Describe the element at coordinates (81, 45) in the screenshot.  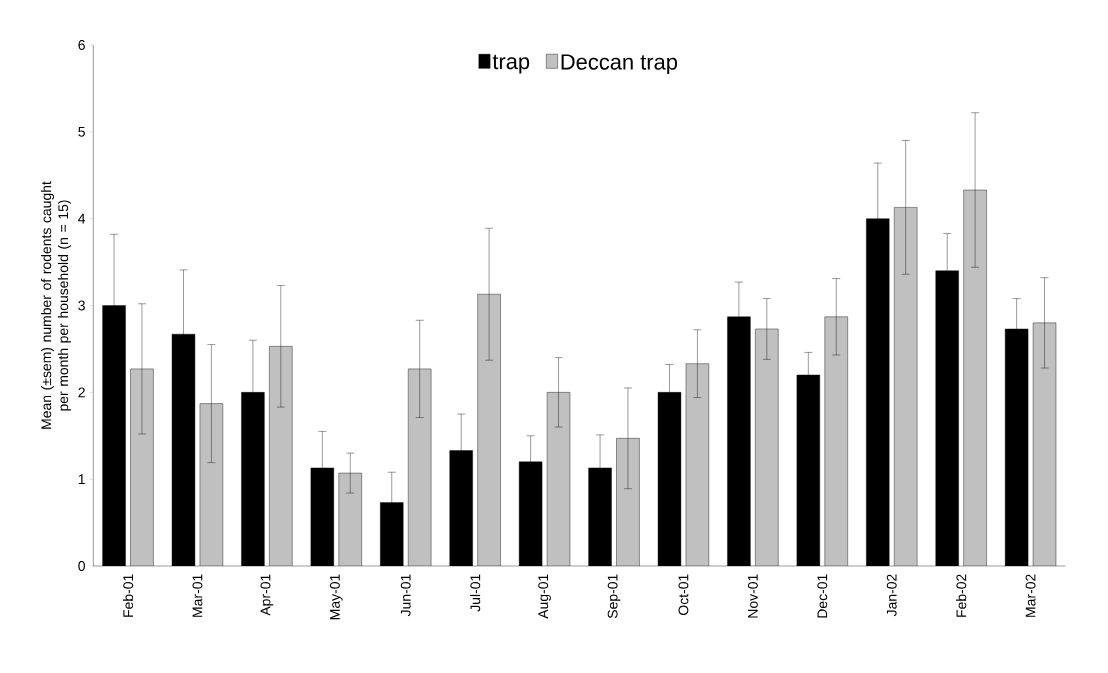
I see `y-tick-label: 6` at that location.